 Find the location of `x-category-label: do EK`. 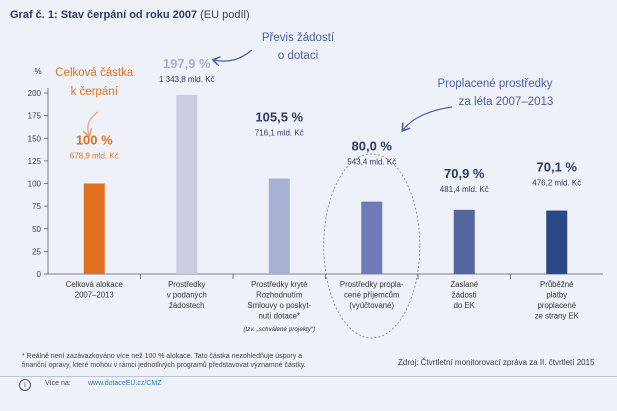

x-category-label: do EK is located at coordinates (465, 305).